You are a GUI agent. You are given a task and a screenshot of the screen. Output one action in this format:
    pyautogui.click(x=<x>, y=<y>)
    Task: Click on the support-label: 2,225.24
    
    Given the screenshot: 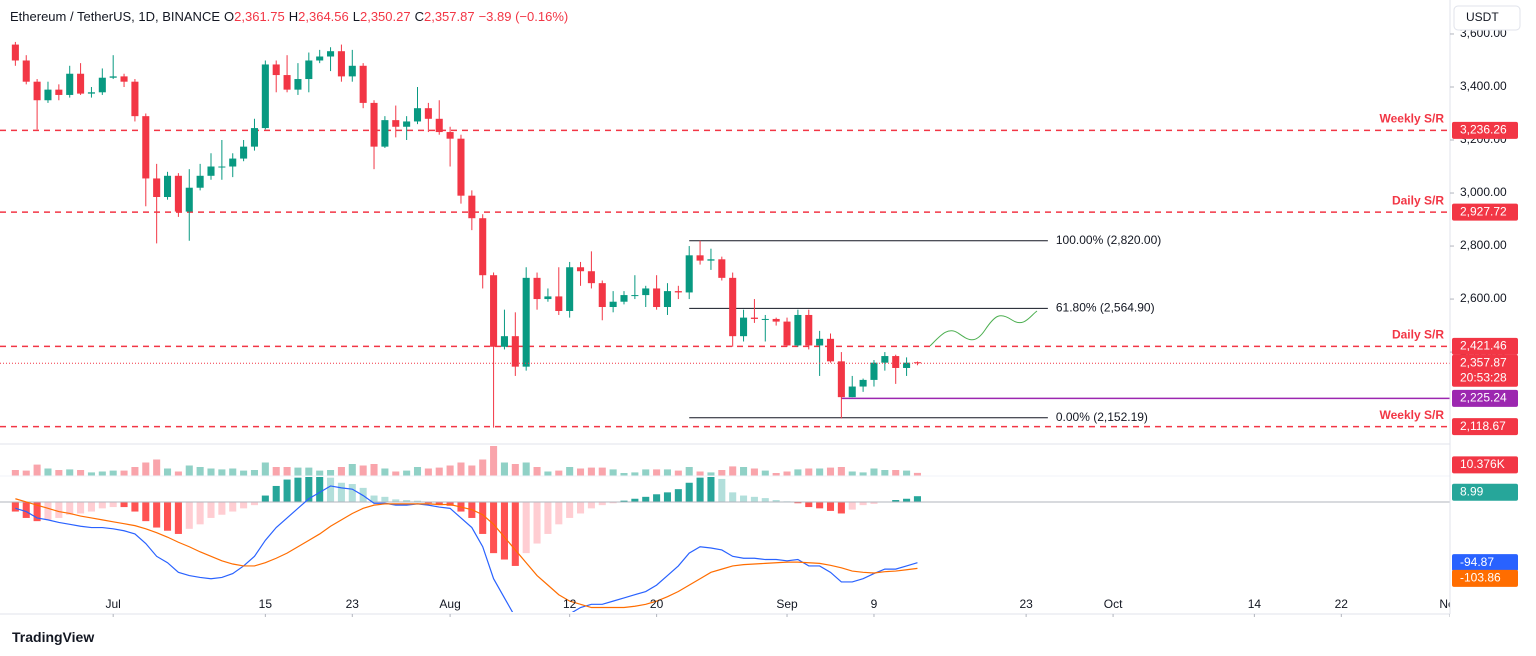 What is the action you would take?
    pyautogui.click(x=1483, y=398)
    